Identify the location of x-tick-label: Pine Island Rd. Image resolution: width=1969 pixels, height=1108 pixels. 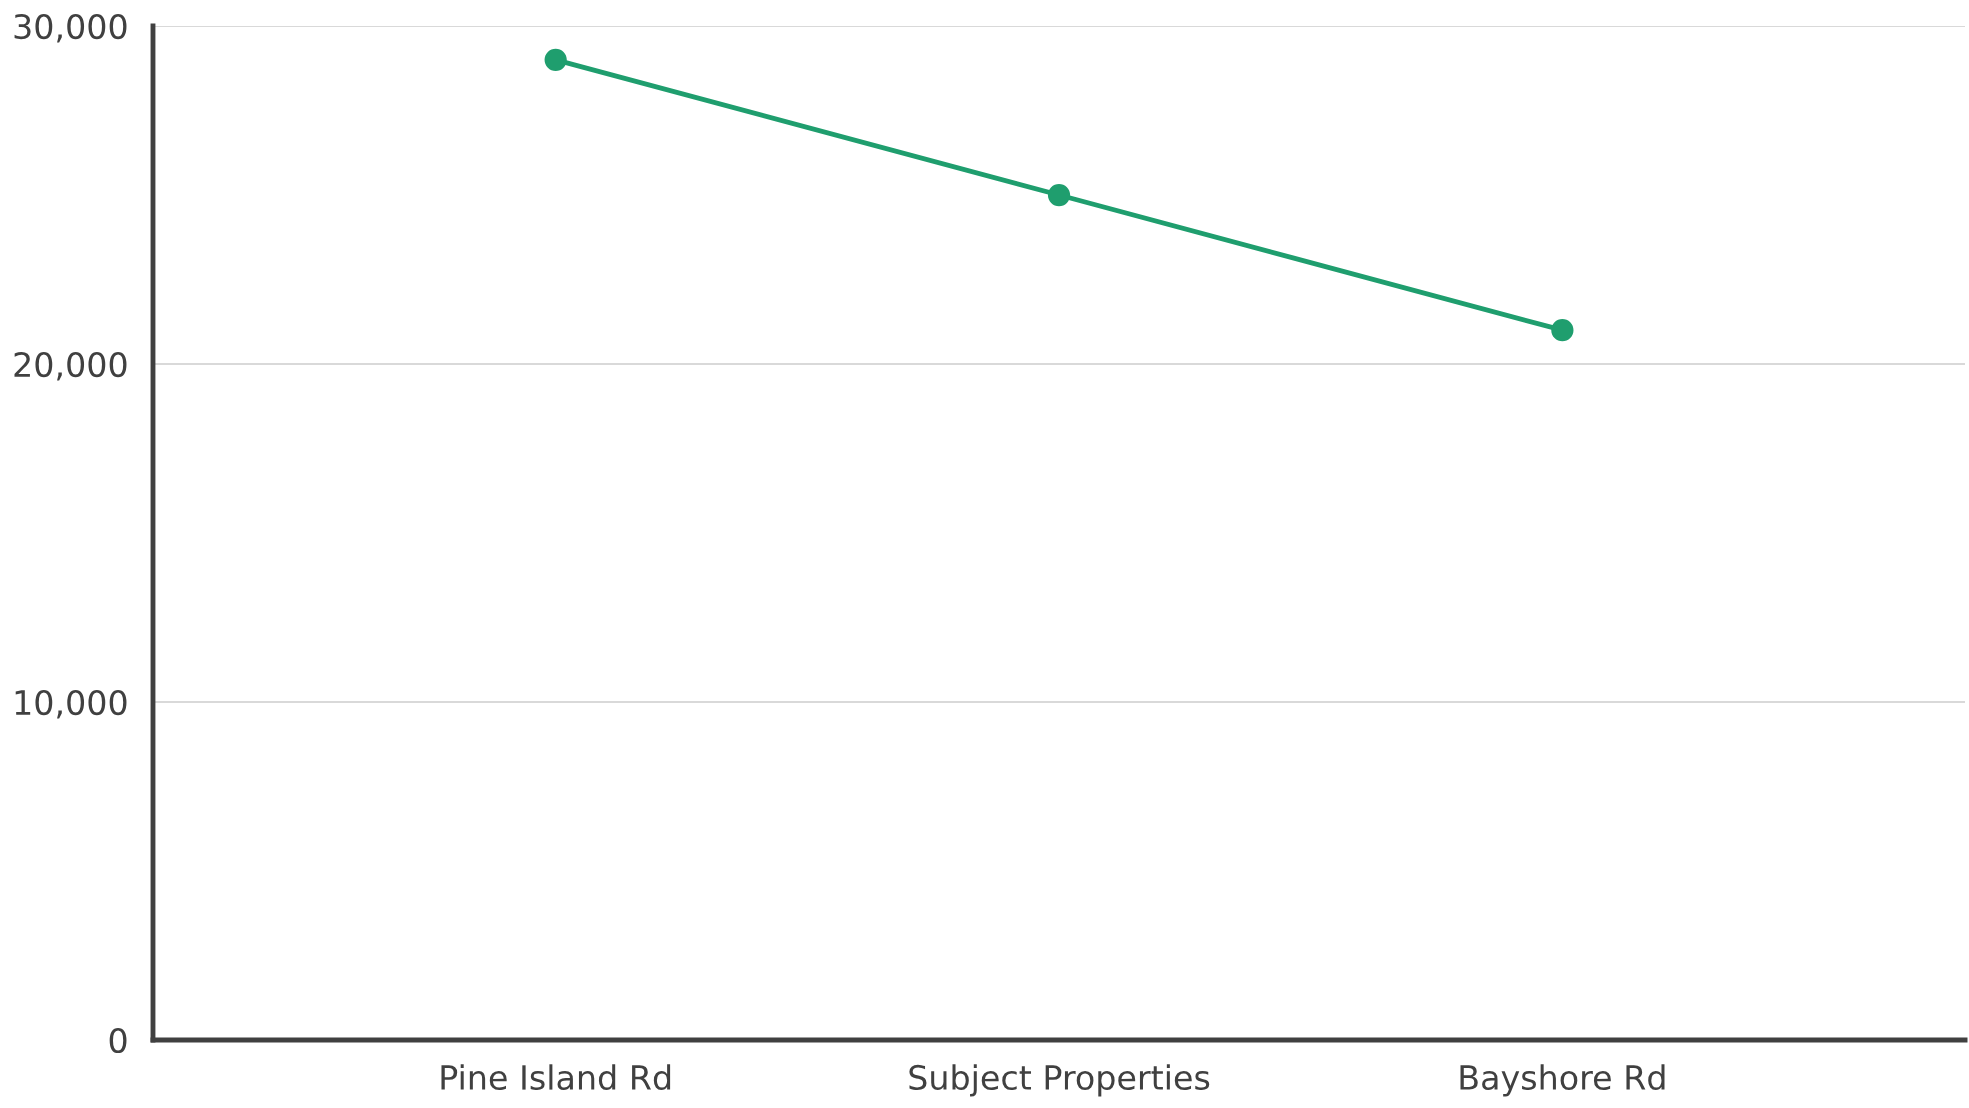
(556, 1077).